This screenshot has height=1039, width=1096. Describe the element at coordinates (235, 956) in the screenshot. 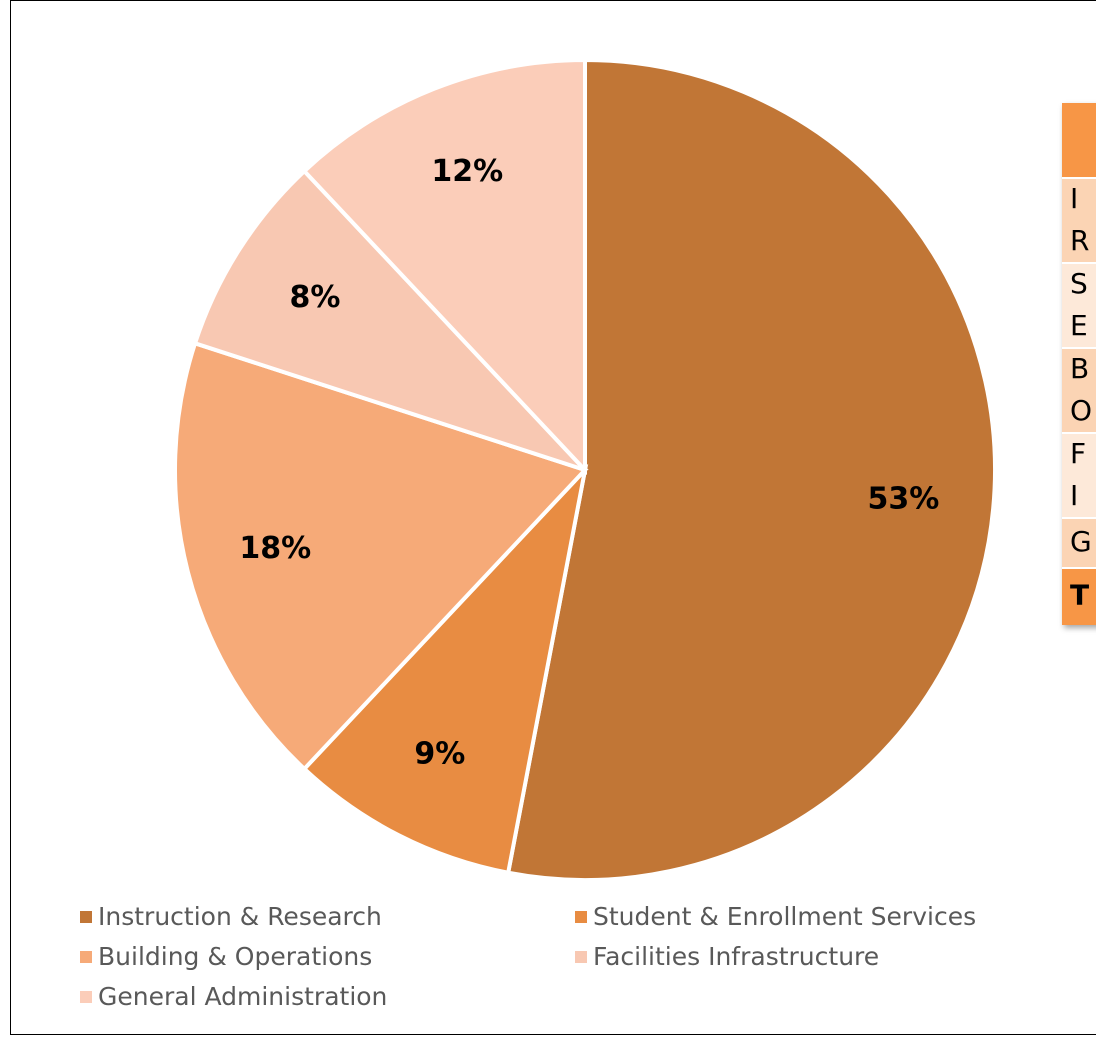

I see `legend-label: Building & Operations` at that location.